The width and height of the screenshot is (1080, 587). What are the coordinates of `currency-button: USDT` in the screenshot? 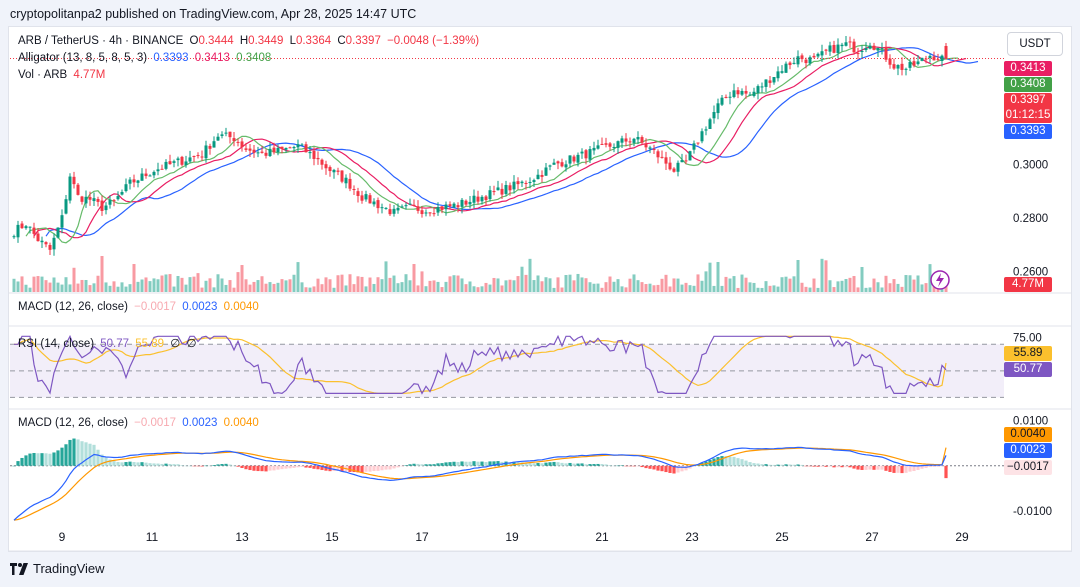 It's located at (1035, 44).